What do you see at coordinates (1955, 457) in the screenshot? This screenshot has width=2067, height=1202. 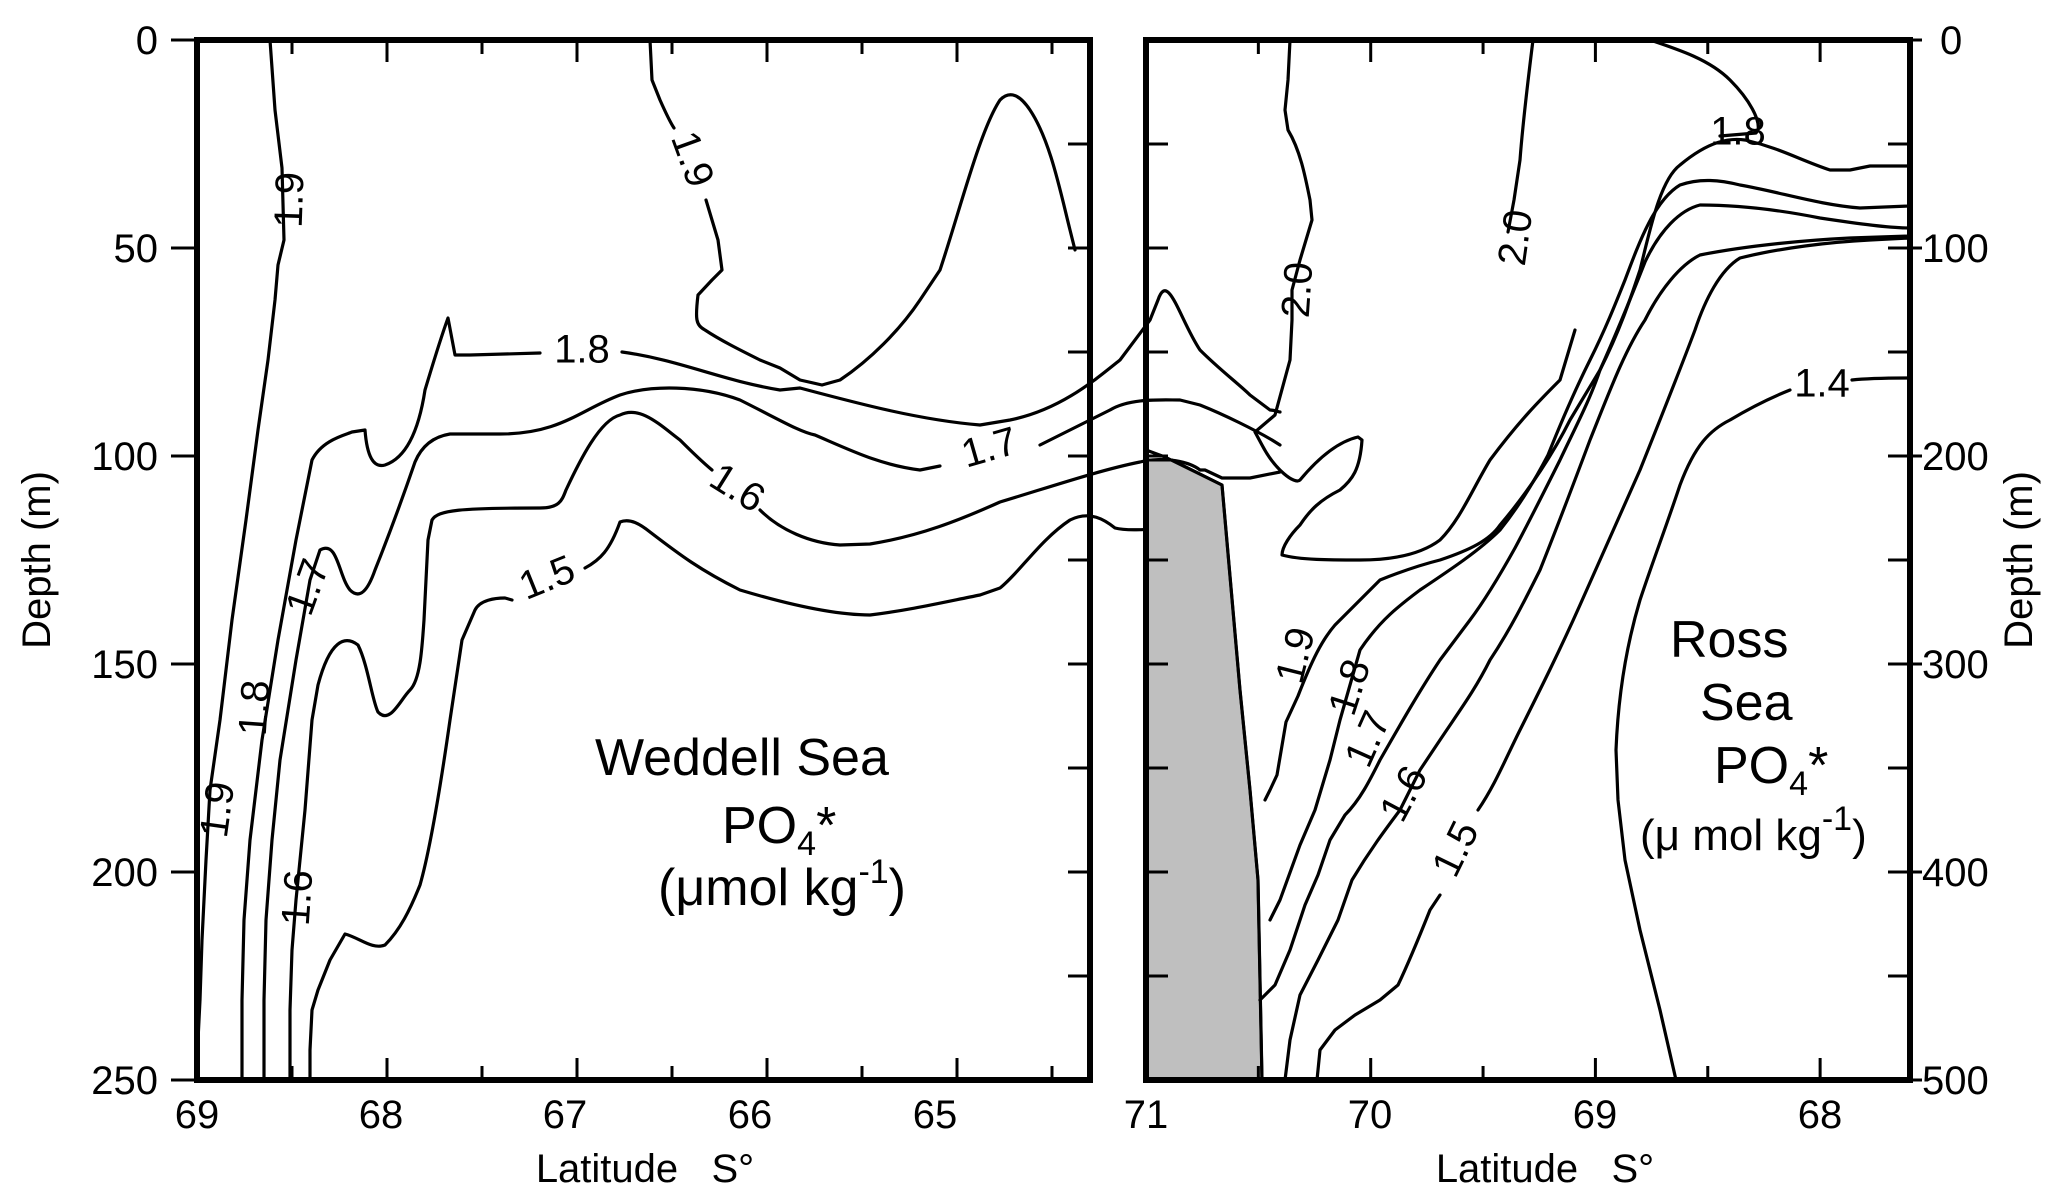 I see `ross-ytick-200: 200` at bounding box center [1955, 457].